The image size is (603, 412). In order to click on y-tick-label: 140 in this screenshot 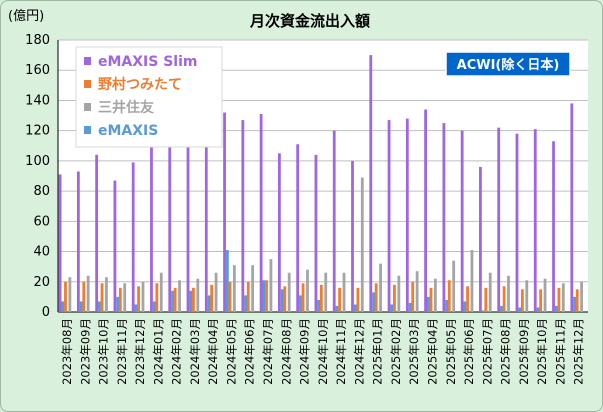, I will do `click(37, 100)`.